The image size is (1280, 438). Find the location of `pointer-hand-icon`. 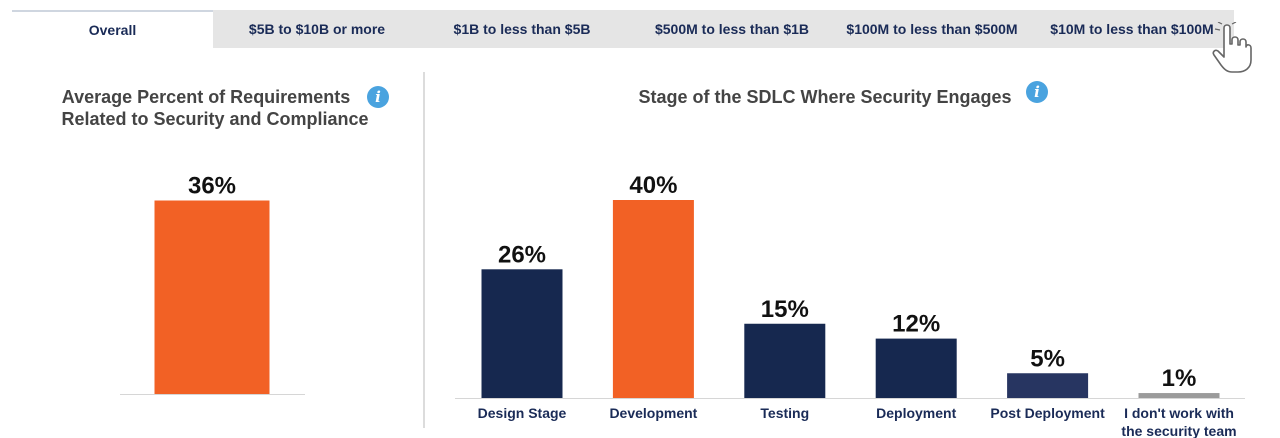

pointer-hand-icon is located at coordinates (1232, 47).